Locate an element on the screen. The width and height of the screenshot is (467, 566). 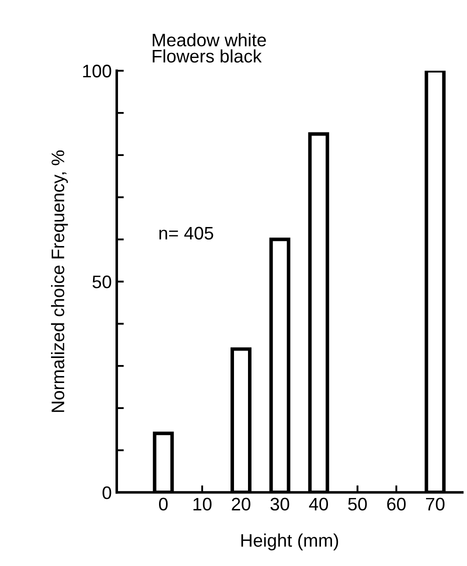
x-tick-label: 0 is located at coordinates (163, 504).